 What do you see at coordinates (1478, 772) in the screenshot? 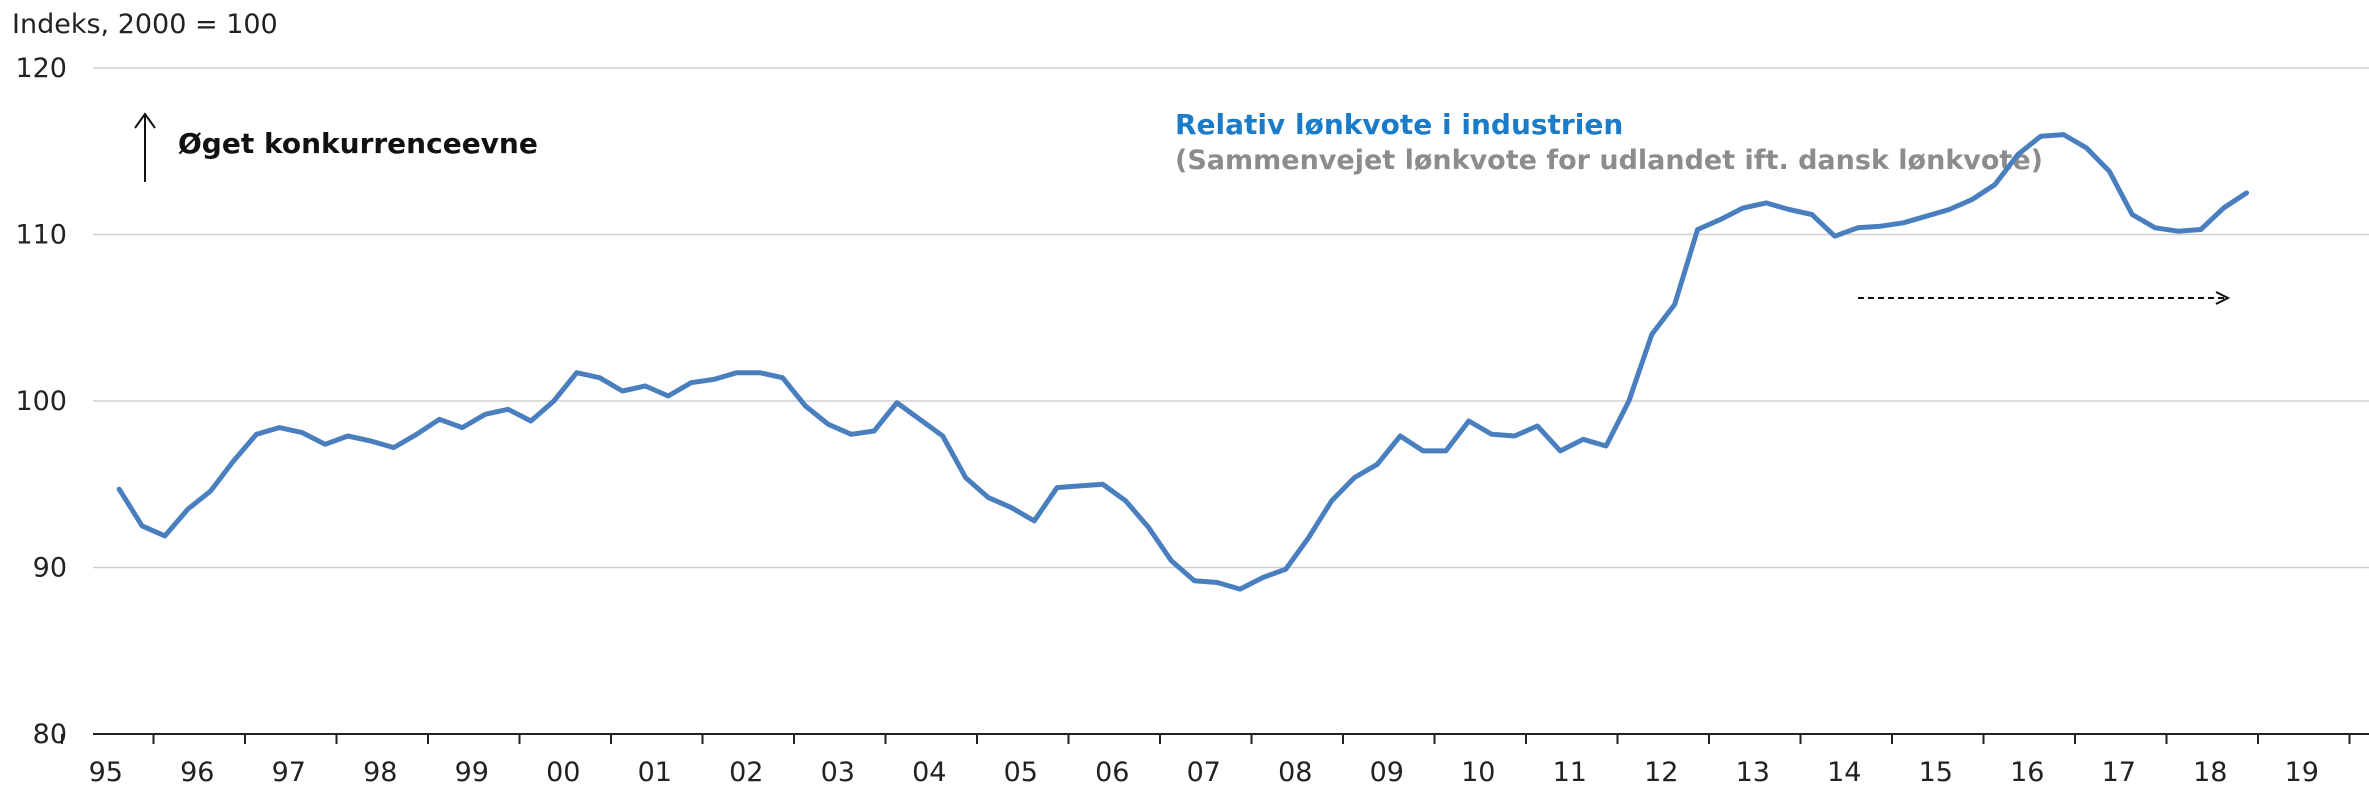
I see `x-tick-label: 10` at bounding box center [1478, 772].